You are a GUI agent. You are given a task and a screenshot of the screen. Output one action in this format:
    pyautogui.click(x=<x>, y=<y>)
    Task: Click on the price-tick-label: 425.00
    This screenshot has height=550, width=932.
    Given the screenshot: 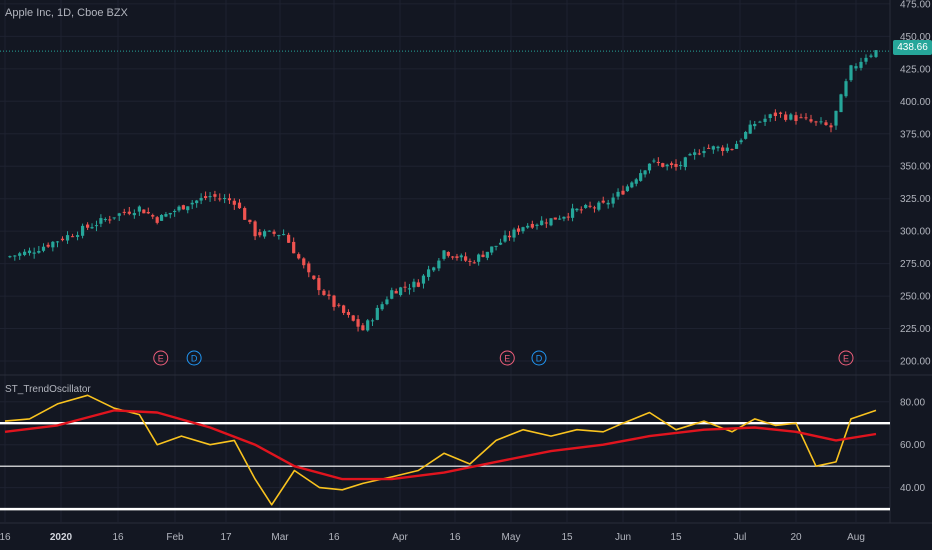 What is the action you would take?
    pyautogui.click(x=915, y=69)
    